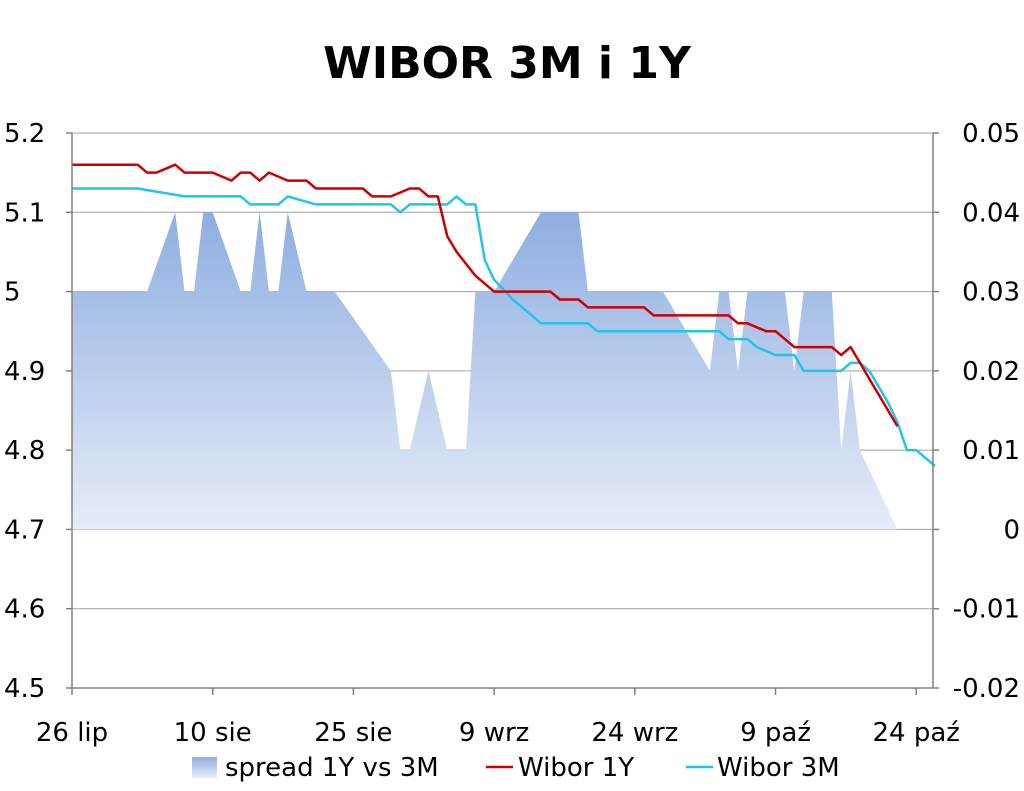 The height and width of the screenshot is (791, 1024). What do you see at coordinates (775, 733) in the screenshot?
I see `x-tick-label-5: 9 paź` at bounding box center [775, 733].